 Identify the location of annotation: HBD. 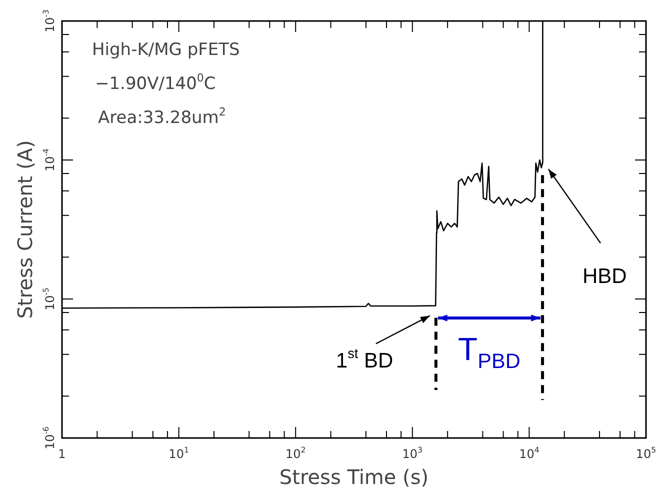
(604, 276).